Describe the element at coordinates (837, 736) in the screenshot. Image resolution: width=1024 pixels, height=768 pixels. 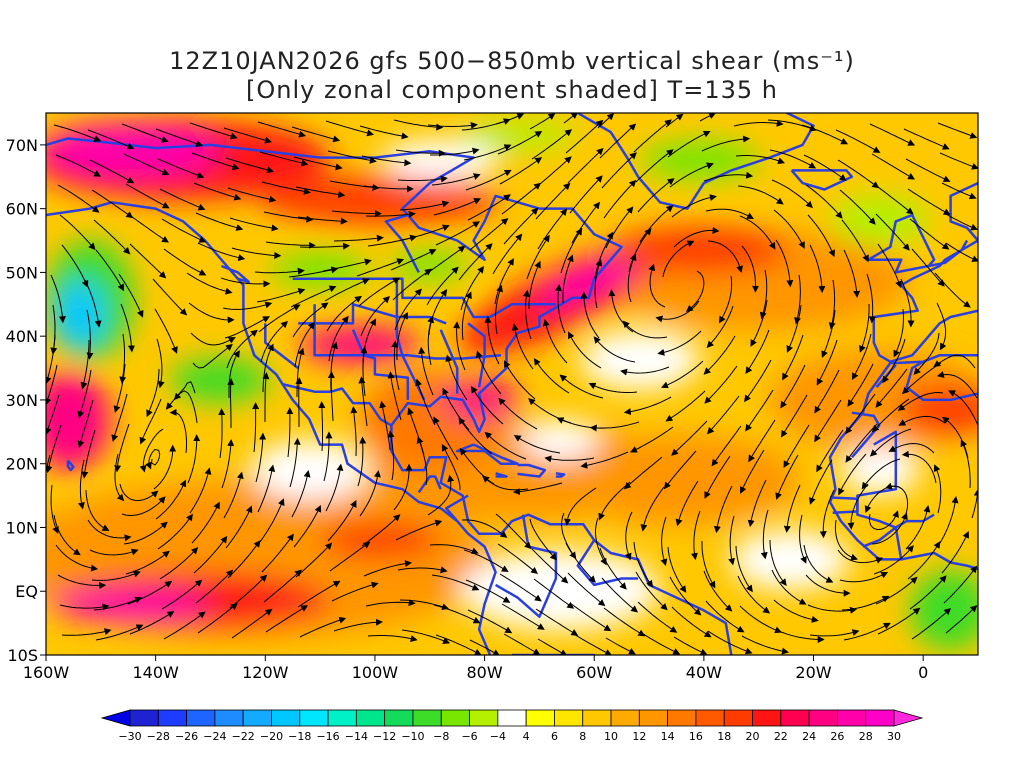
I see `colorbar-label: 26` at that location.